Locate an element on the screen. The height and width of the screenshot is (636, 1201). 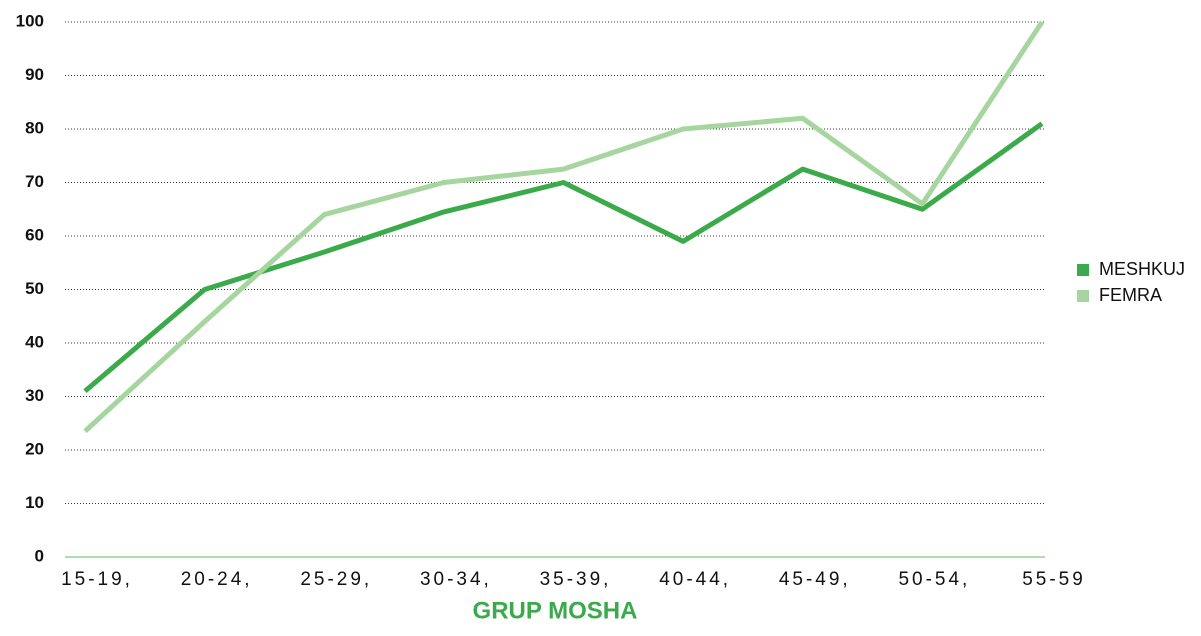
x-tick-label: 30-34, is located at coordinates (456, 579).